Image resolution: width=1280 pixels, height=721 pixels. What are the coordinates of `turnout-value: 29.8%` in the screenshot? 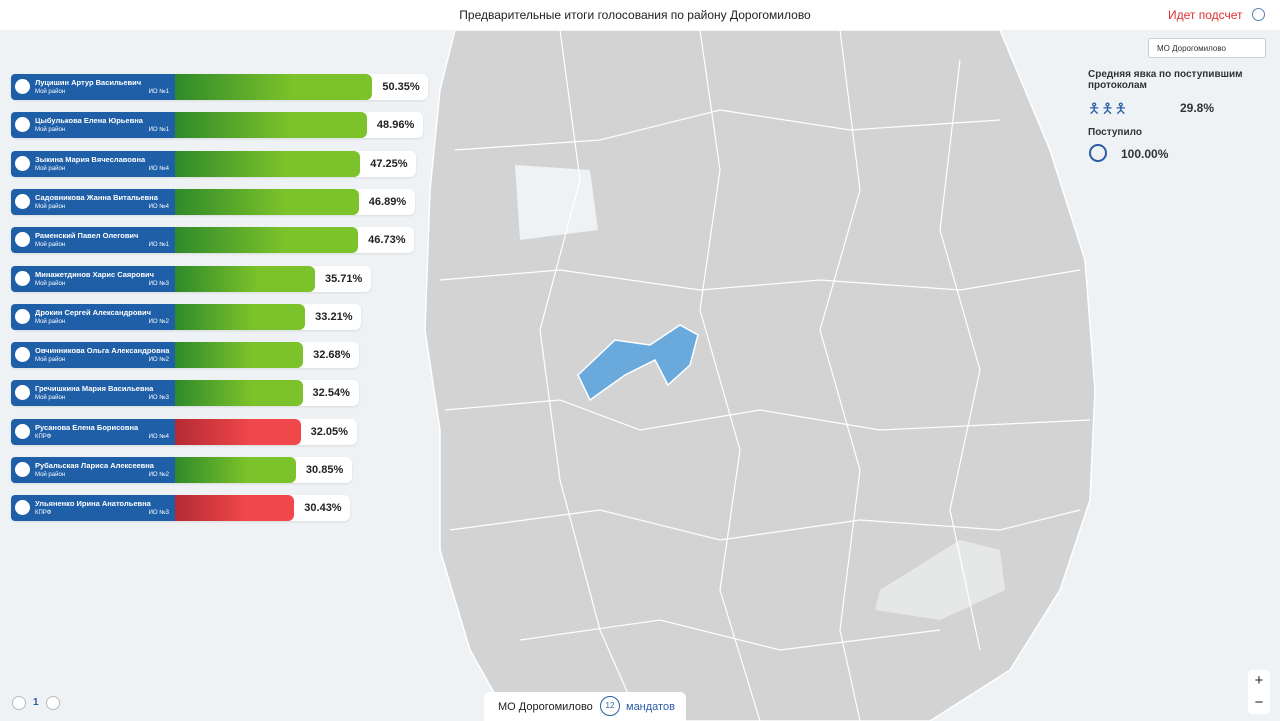 It's located at (1197, 108).